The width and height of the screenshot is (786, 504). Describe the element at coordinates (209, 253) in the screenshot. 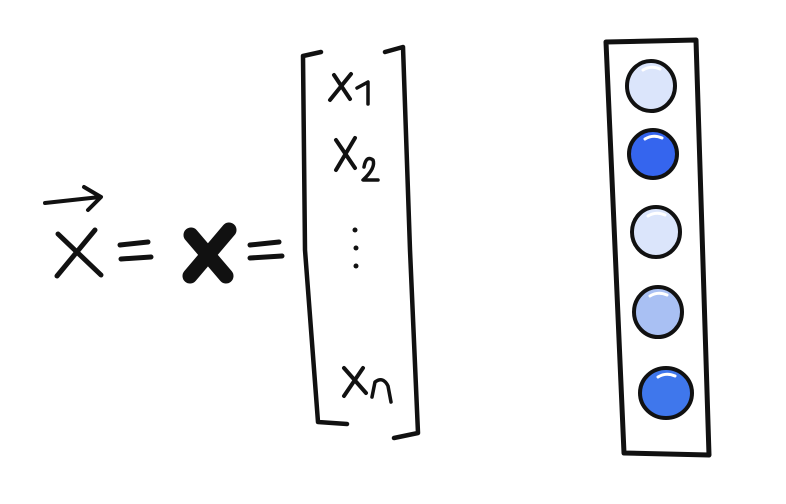

I see `bold-x-symbol` at that location.